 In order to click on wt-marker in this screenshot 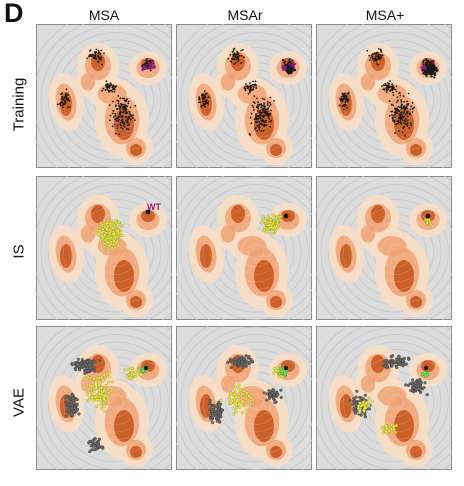, I will do `click(428, 216)`.